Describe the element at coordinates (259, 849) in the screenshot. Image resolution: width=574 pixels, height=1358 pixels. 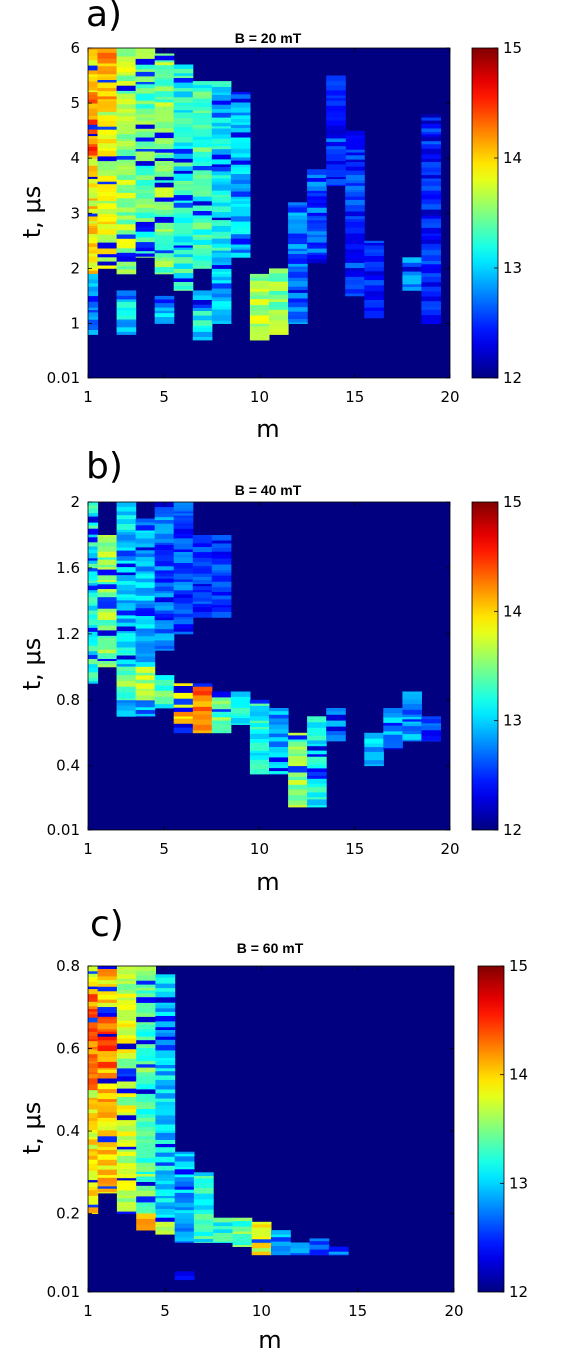
I see `x-tick-label: 10` at that location.